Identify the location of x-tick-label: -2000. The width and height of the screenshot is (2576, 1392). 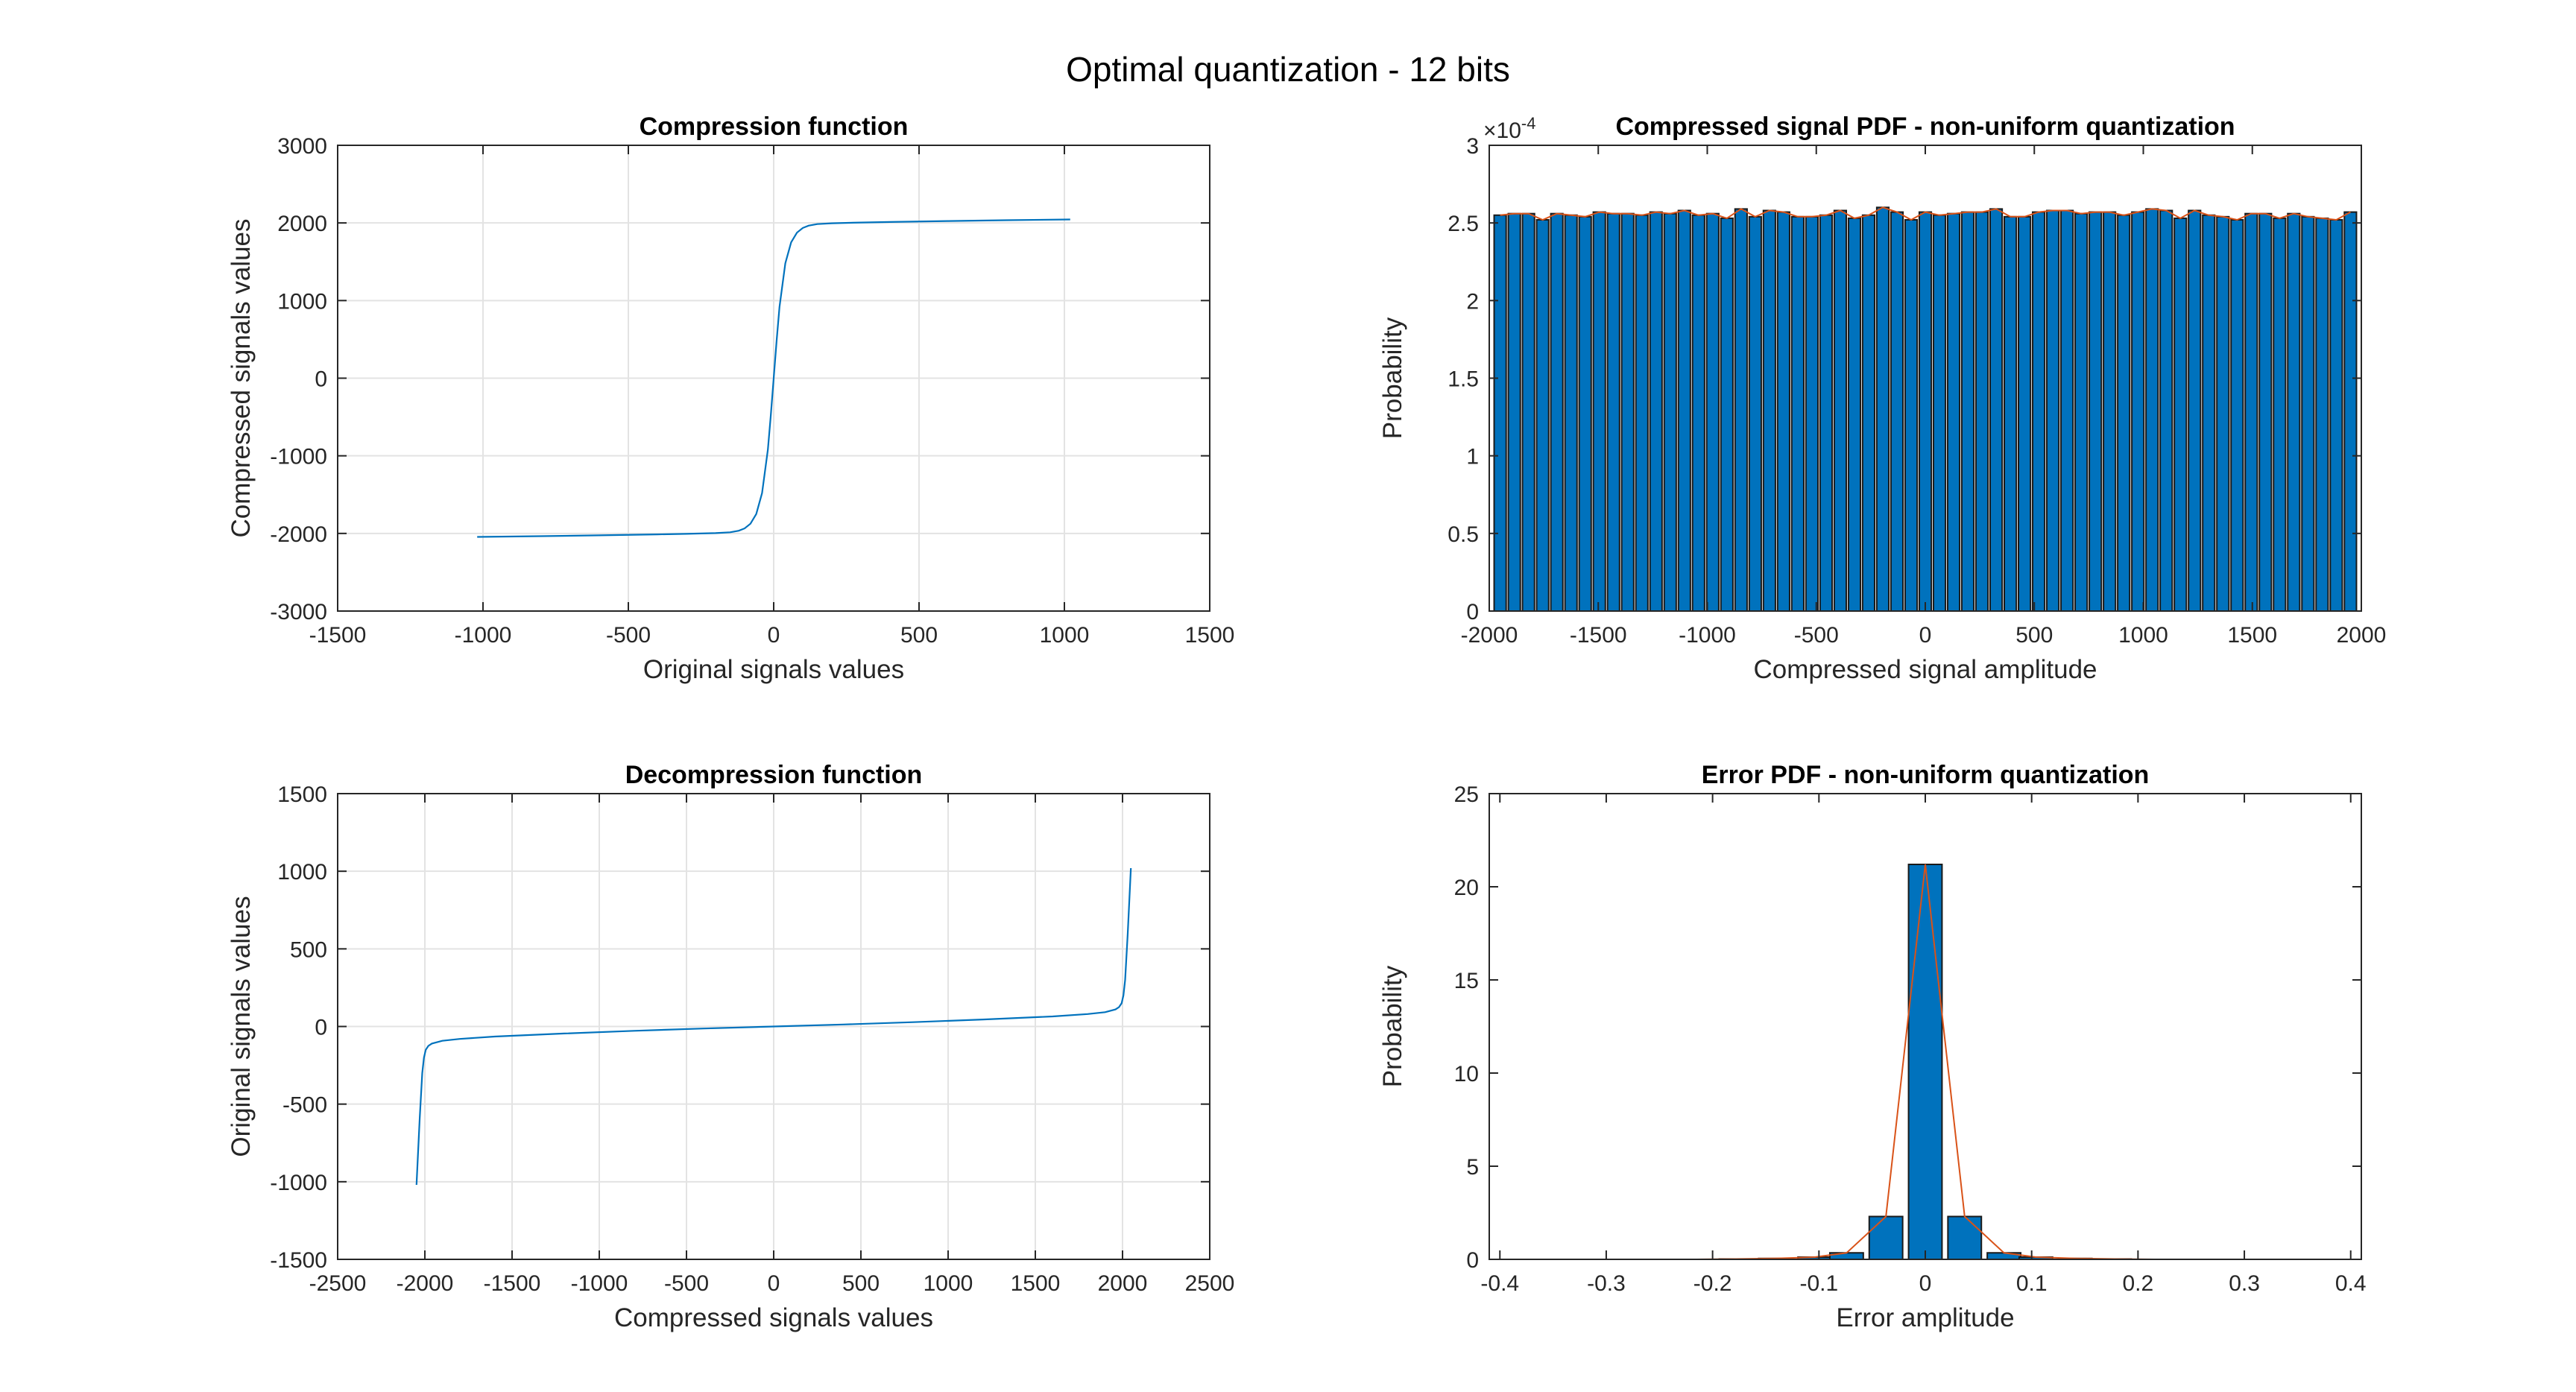
(425, 1283).